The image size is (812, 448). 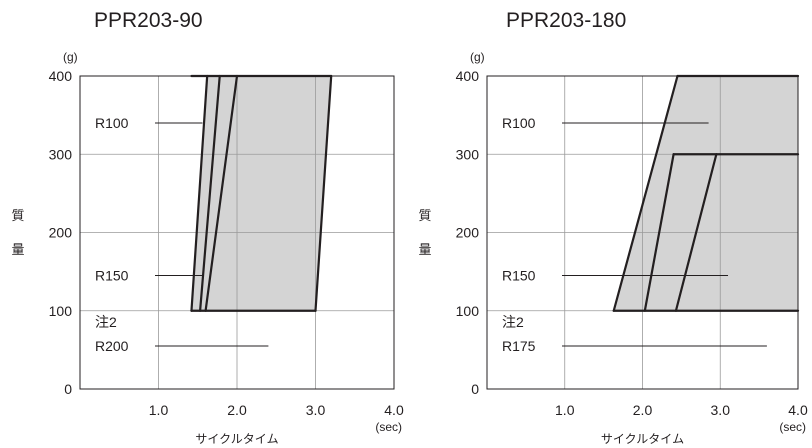 What do you see at coordinates (566, 20) in the screenshot?
I see `chart-title: PPR203-180` at bounding box center [566, 20].